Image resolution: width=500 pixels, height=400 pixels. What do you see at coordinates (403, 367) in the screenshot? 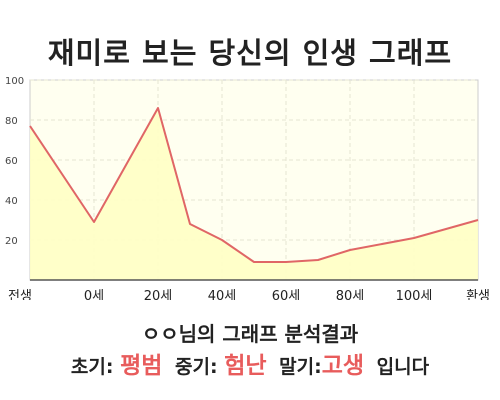
I see `result-suffix: 입니다` at bounding box center [403, 367].